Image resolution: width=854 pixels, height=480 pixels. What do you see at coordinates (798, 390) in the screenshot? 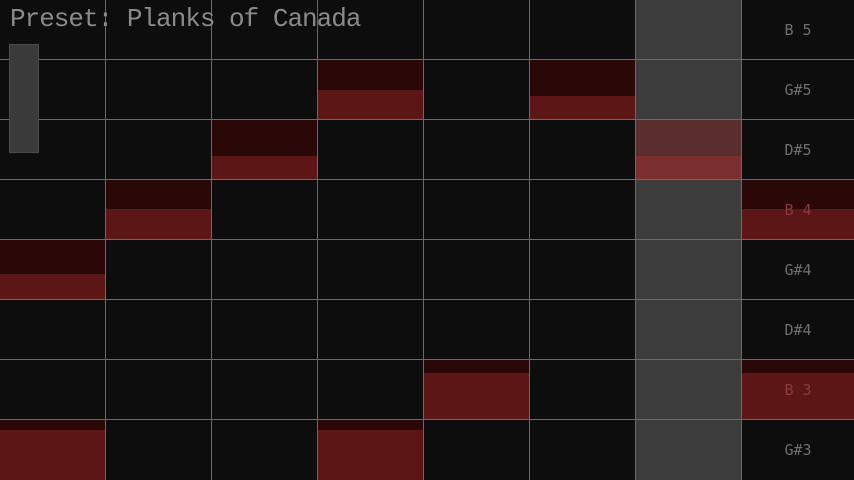
I see `note-label: B 3` at bounding box center [798, 390].